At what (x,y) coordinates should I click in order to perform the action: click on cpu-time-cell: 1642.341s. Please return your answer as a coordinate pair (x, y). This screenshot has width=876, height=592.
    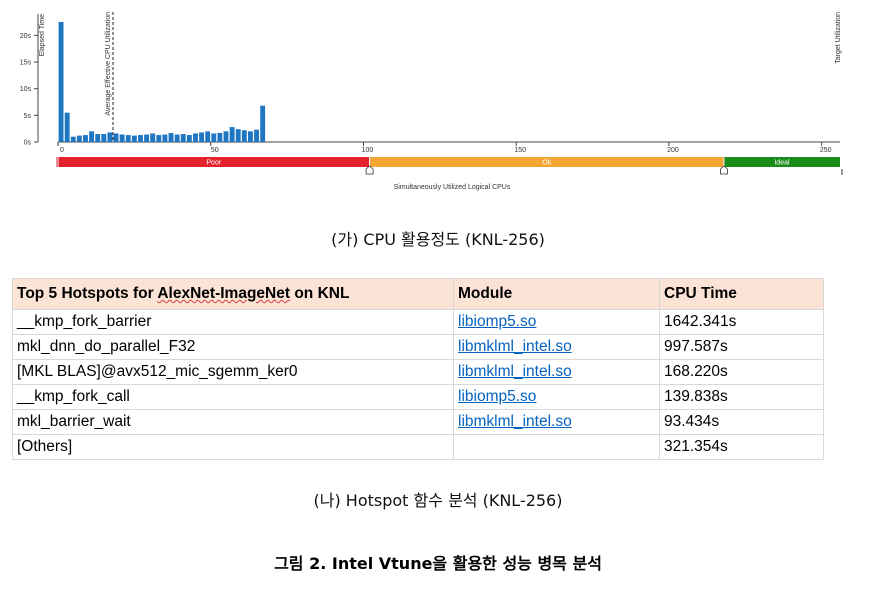
    Looking at the image, I should click on (741, 322).